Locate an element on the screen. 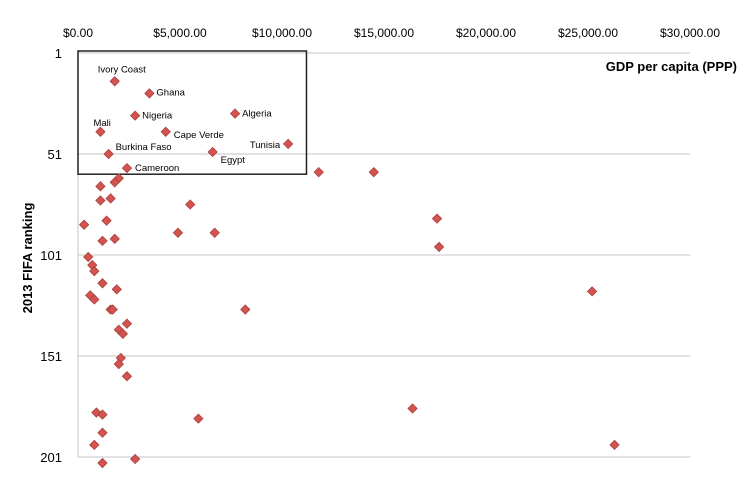 This screenshot has height=484, width=742. point-label-mali: Mali is located at coordinates (101, 123).